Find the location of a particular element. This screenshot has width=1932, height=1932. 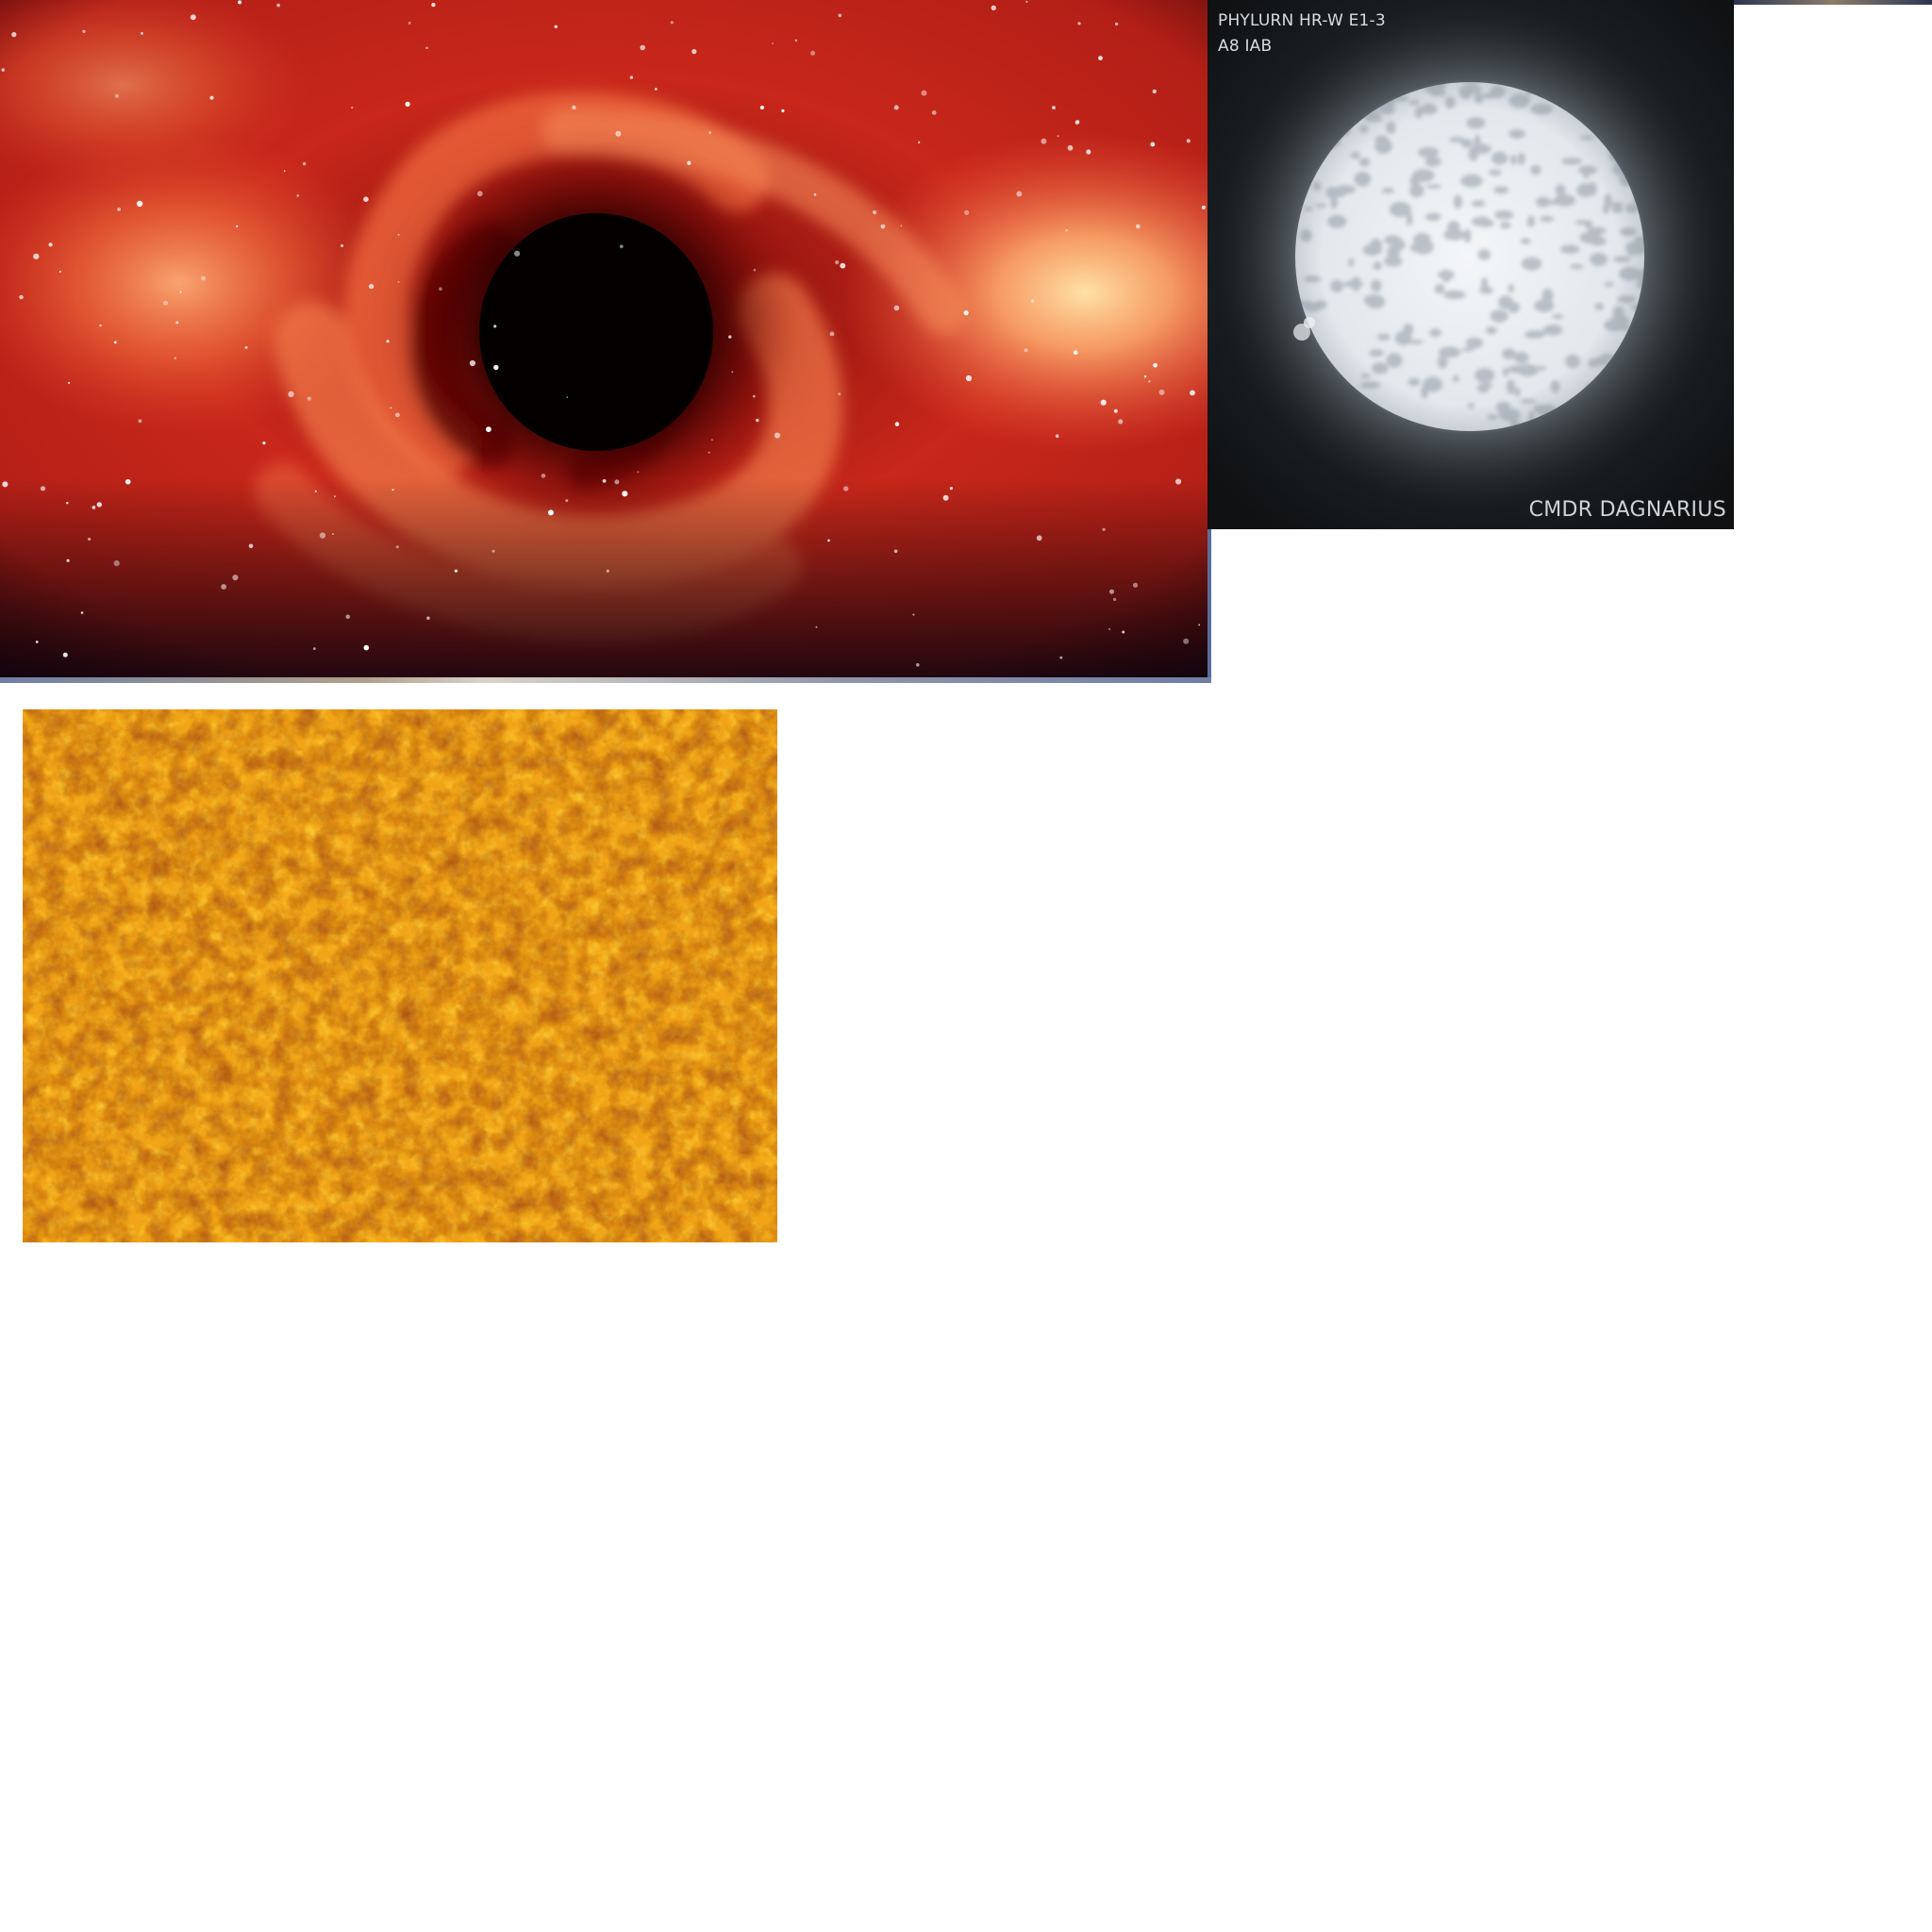

sun-texture-image is located at coordinates (400, 976).